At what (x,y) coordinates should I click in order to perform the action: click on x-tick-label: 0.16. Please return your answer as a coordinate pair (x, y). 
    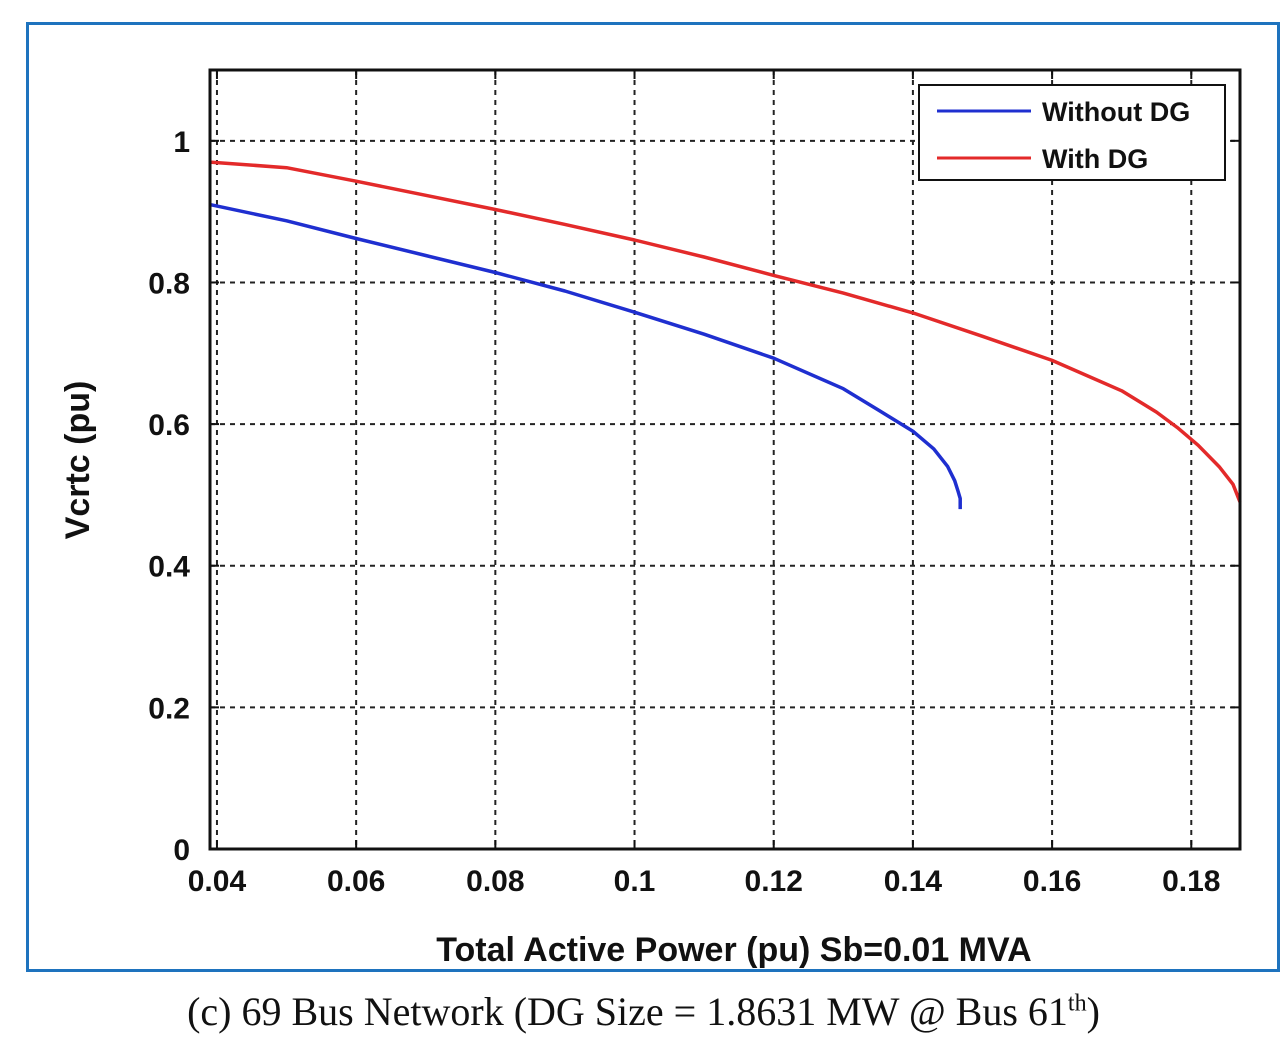
    Looking at the image, I should click on (1052, 881).